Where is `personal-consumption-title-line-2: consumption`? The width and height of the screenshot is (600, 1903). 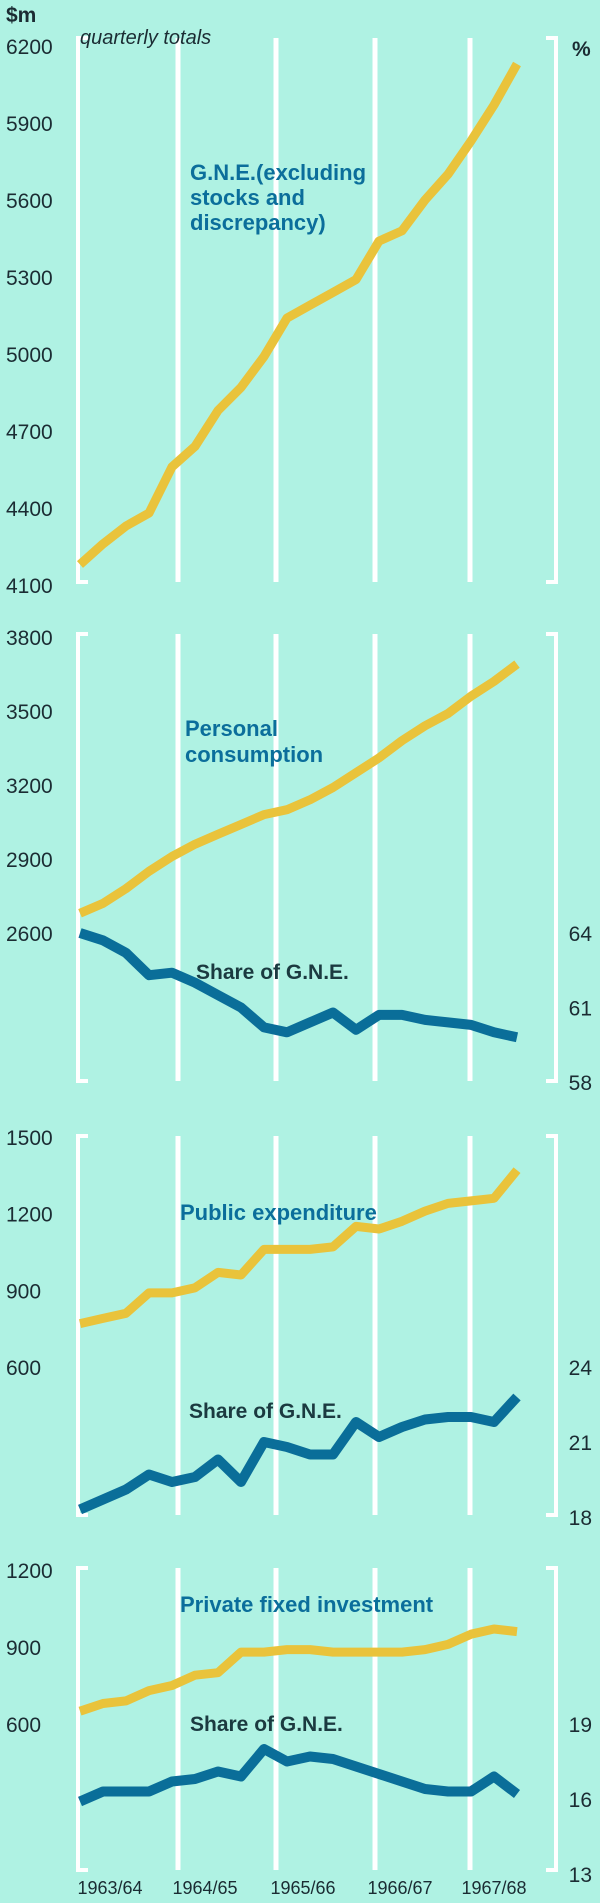 personal-consumption-title-line-2: consumption is located at coordinates (254, 754).